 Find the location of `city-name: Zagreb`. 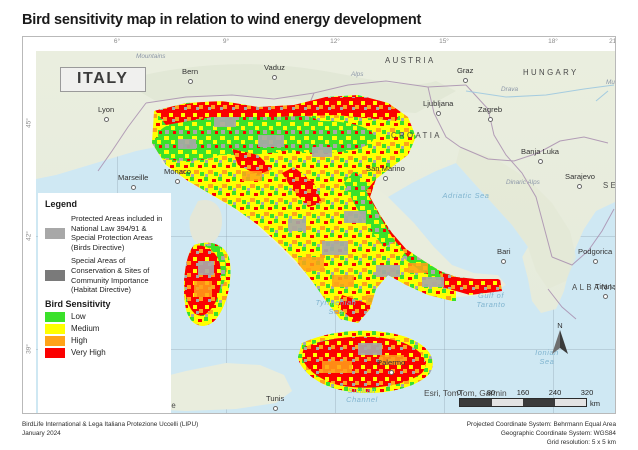

city-name: Zagreb is located at coordinates (490, 109).